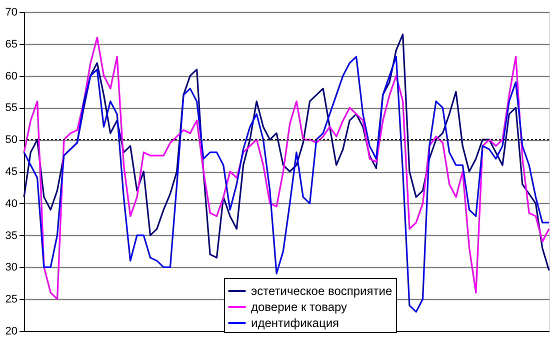  Describe the element at coordinates (11, 172) in the screenshot. I see `y-tick-label: 45` at that location.